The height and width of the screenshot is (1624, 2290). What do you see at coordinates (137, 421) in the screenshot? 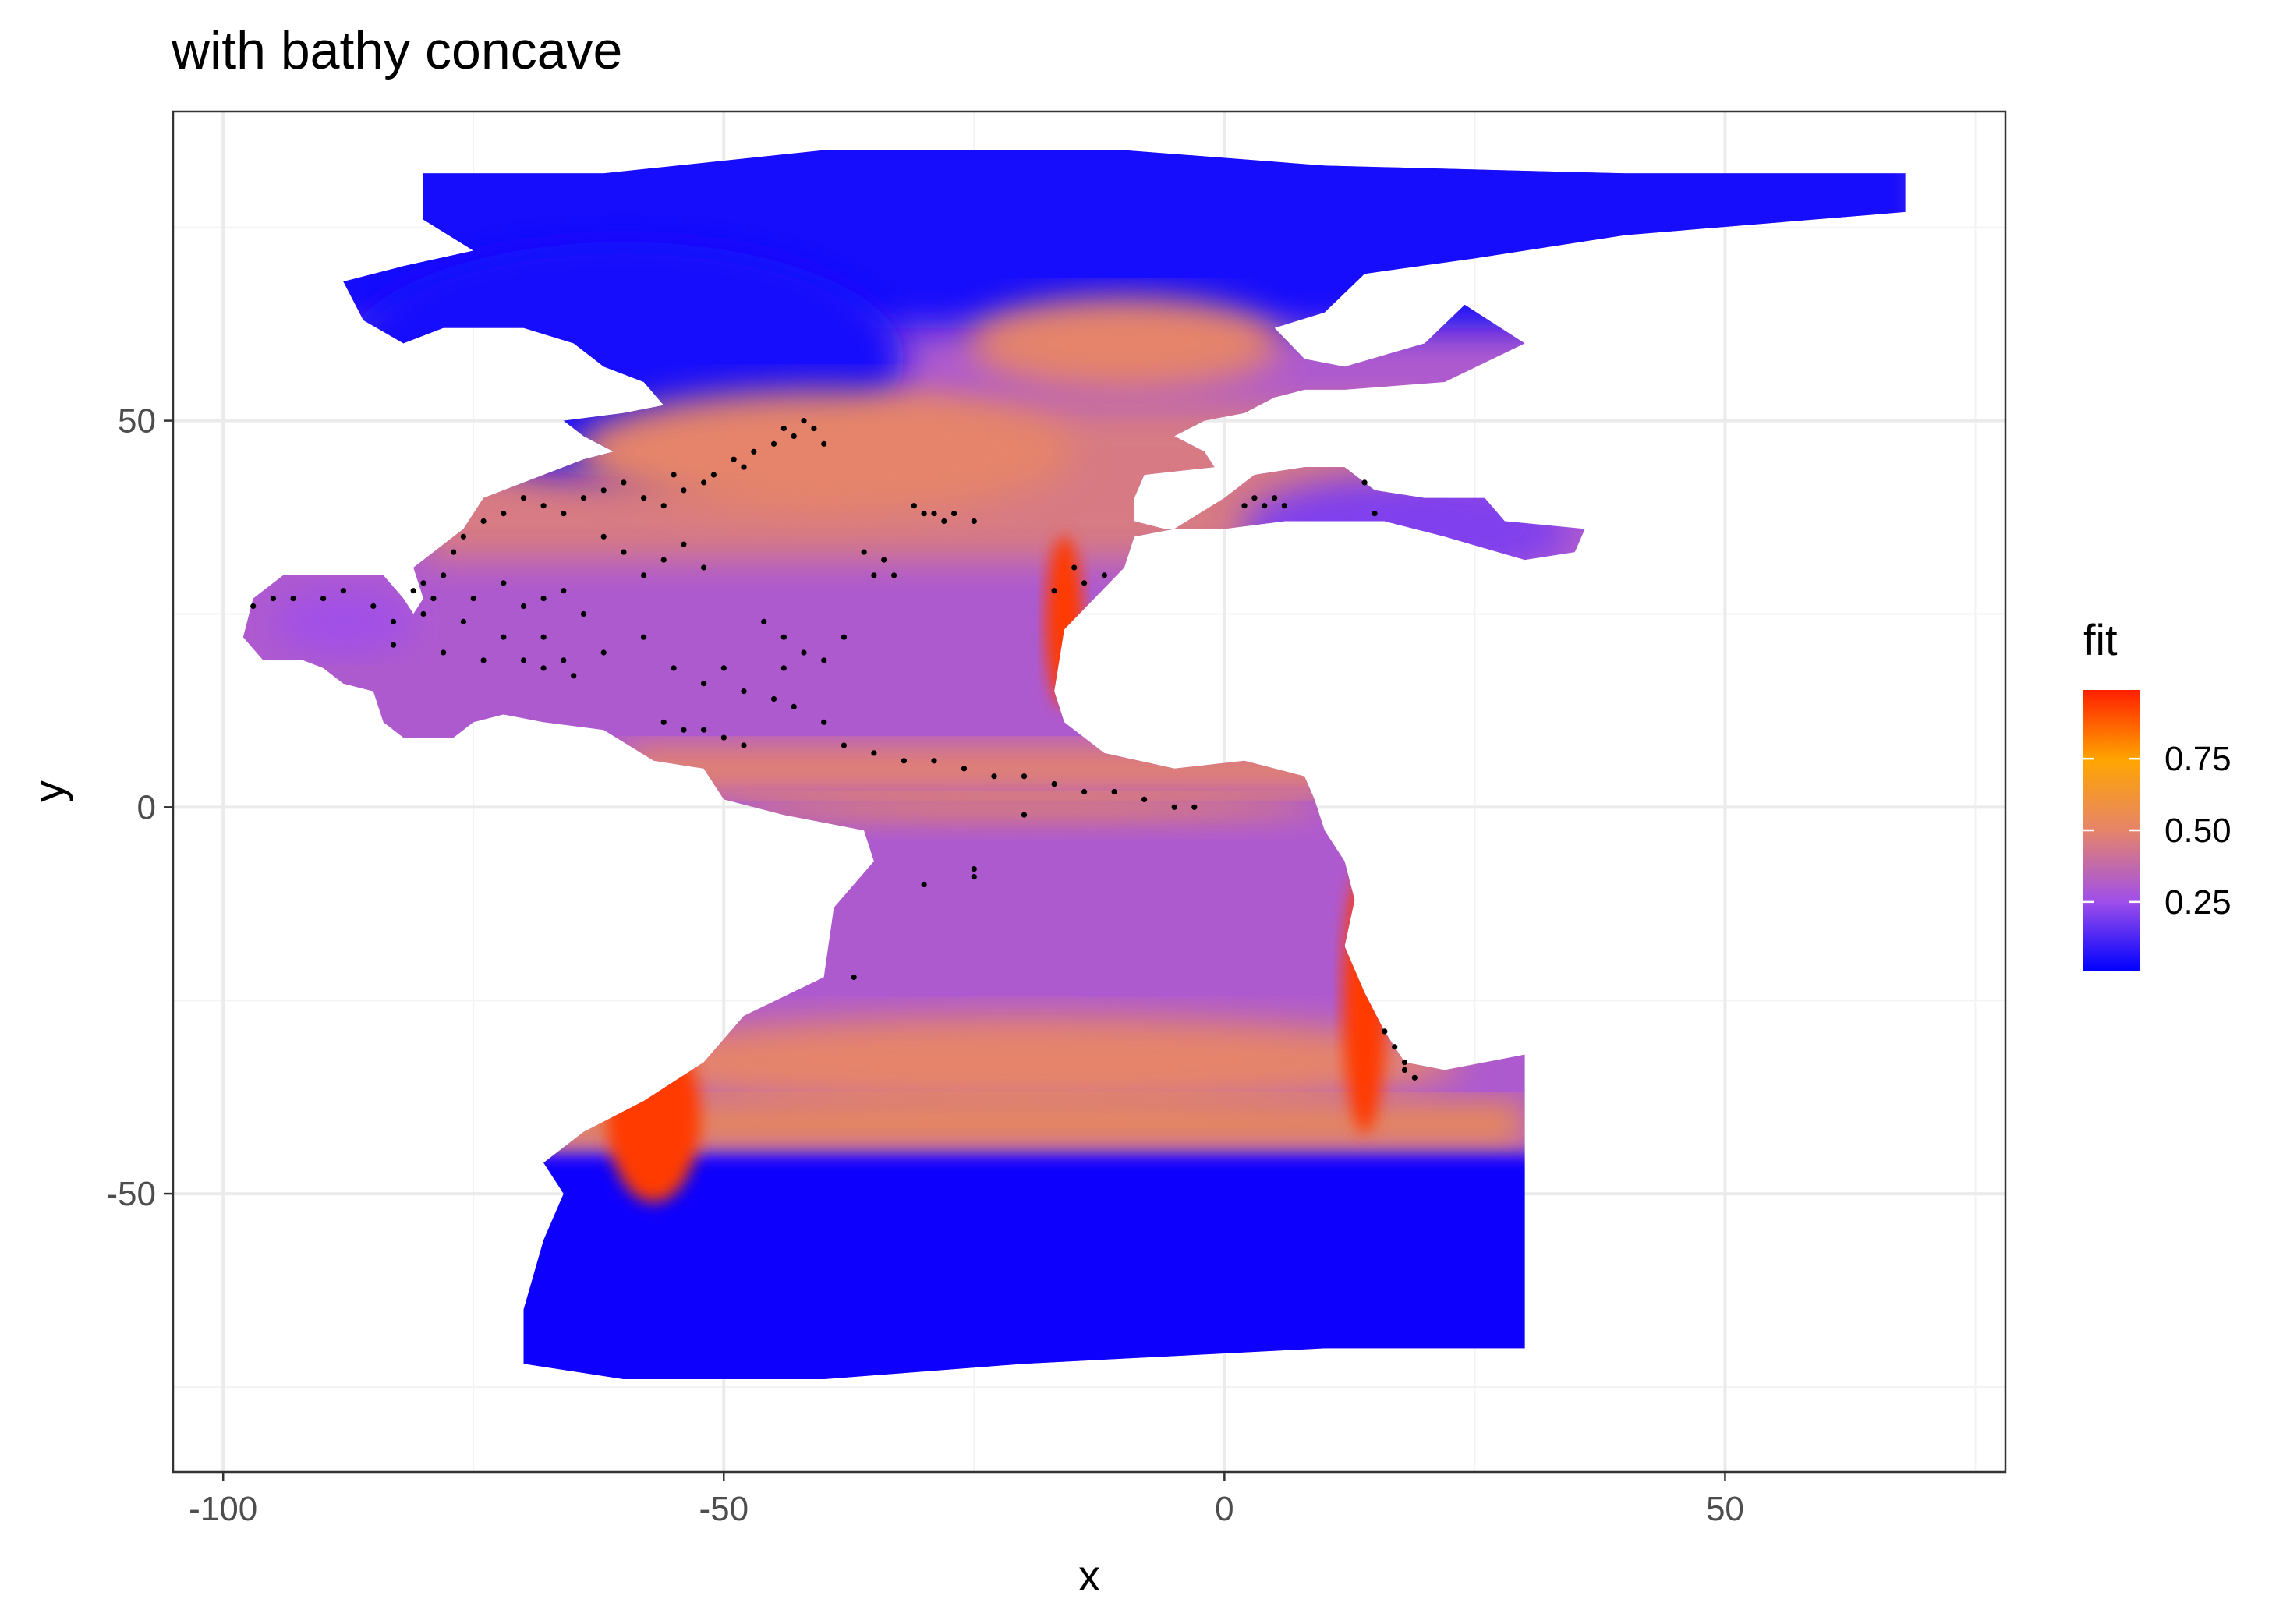
I see `y-tick-label: 50` at bounding box center [137, 421].